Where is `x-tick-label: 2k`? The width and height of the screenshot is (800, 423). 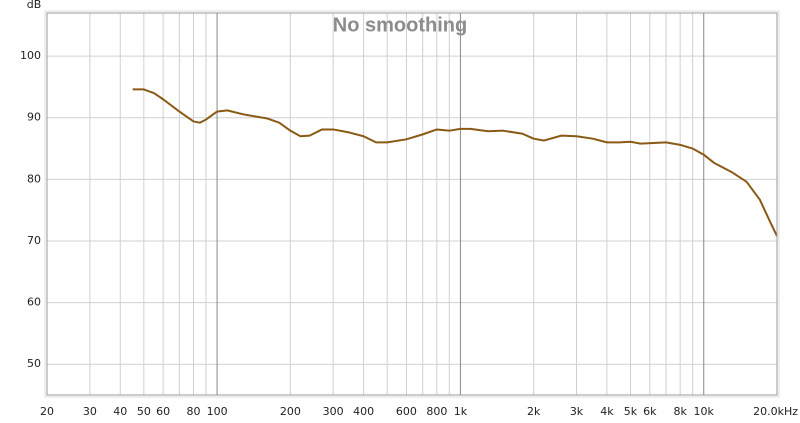 x-tick-label: 2k is located at coordinates (534, 411).